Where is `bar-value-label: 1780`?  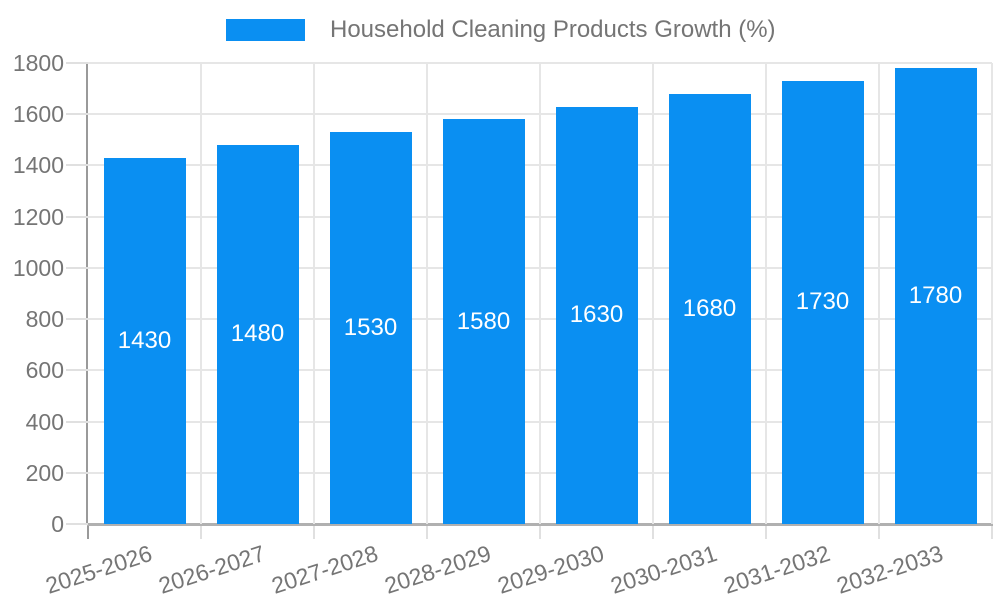
bar-value-label: 1780 is located at coordinates (935, 296).